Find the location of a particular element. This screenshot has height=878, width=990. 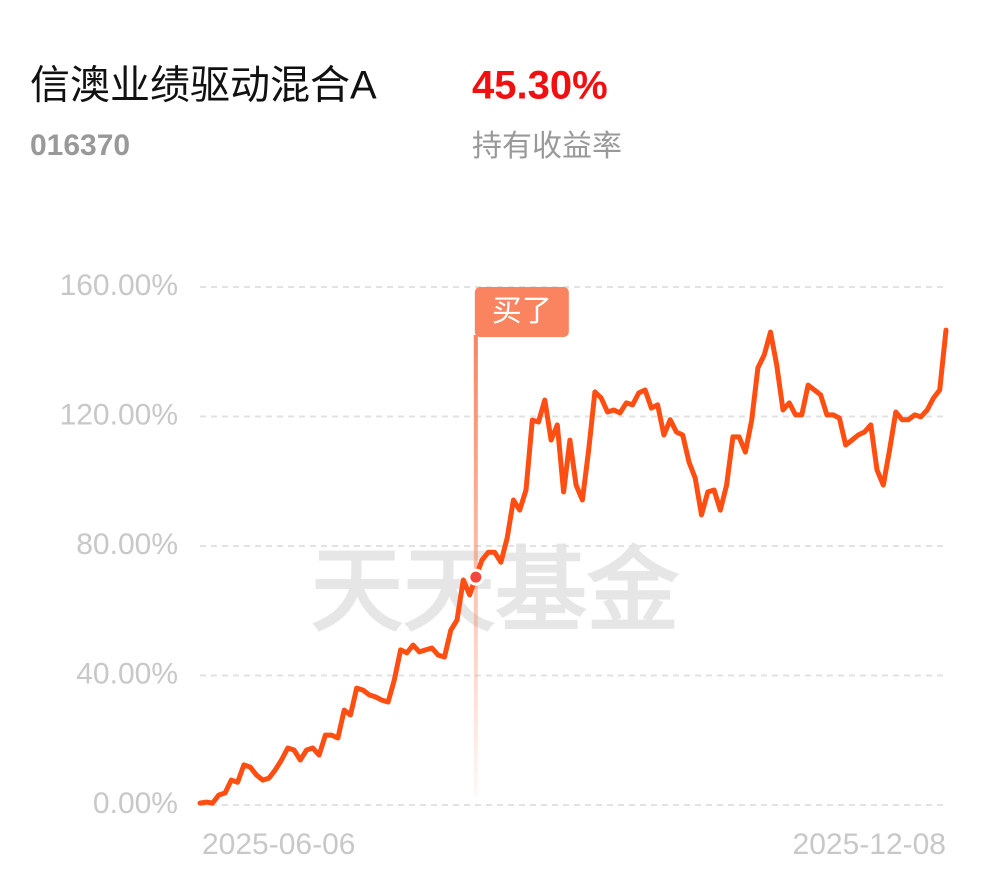

y-tick-label: 160.00% is located at coordinates (119, 285).